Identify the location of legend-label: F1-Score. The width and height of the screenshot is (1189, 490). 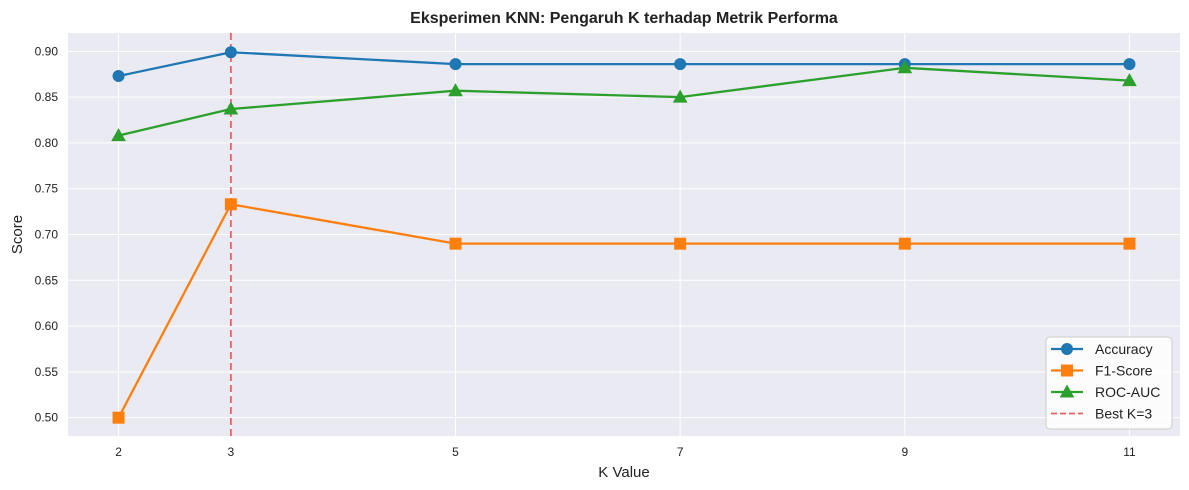
(1124, 371).